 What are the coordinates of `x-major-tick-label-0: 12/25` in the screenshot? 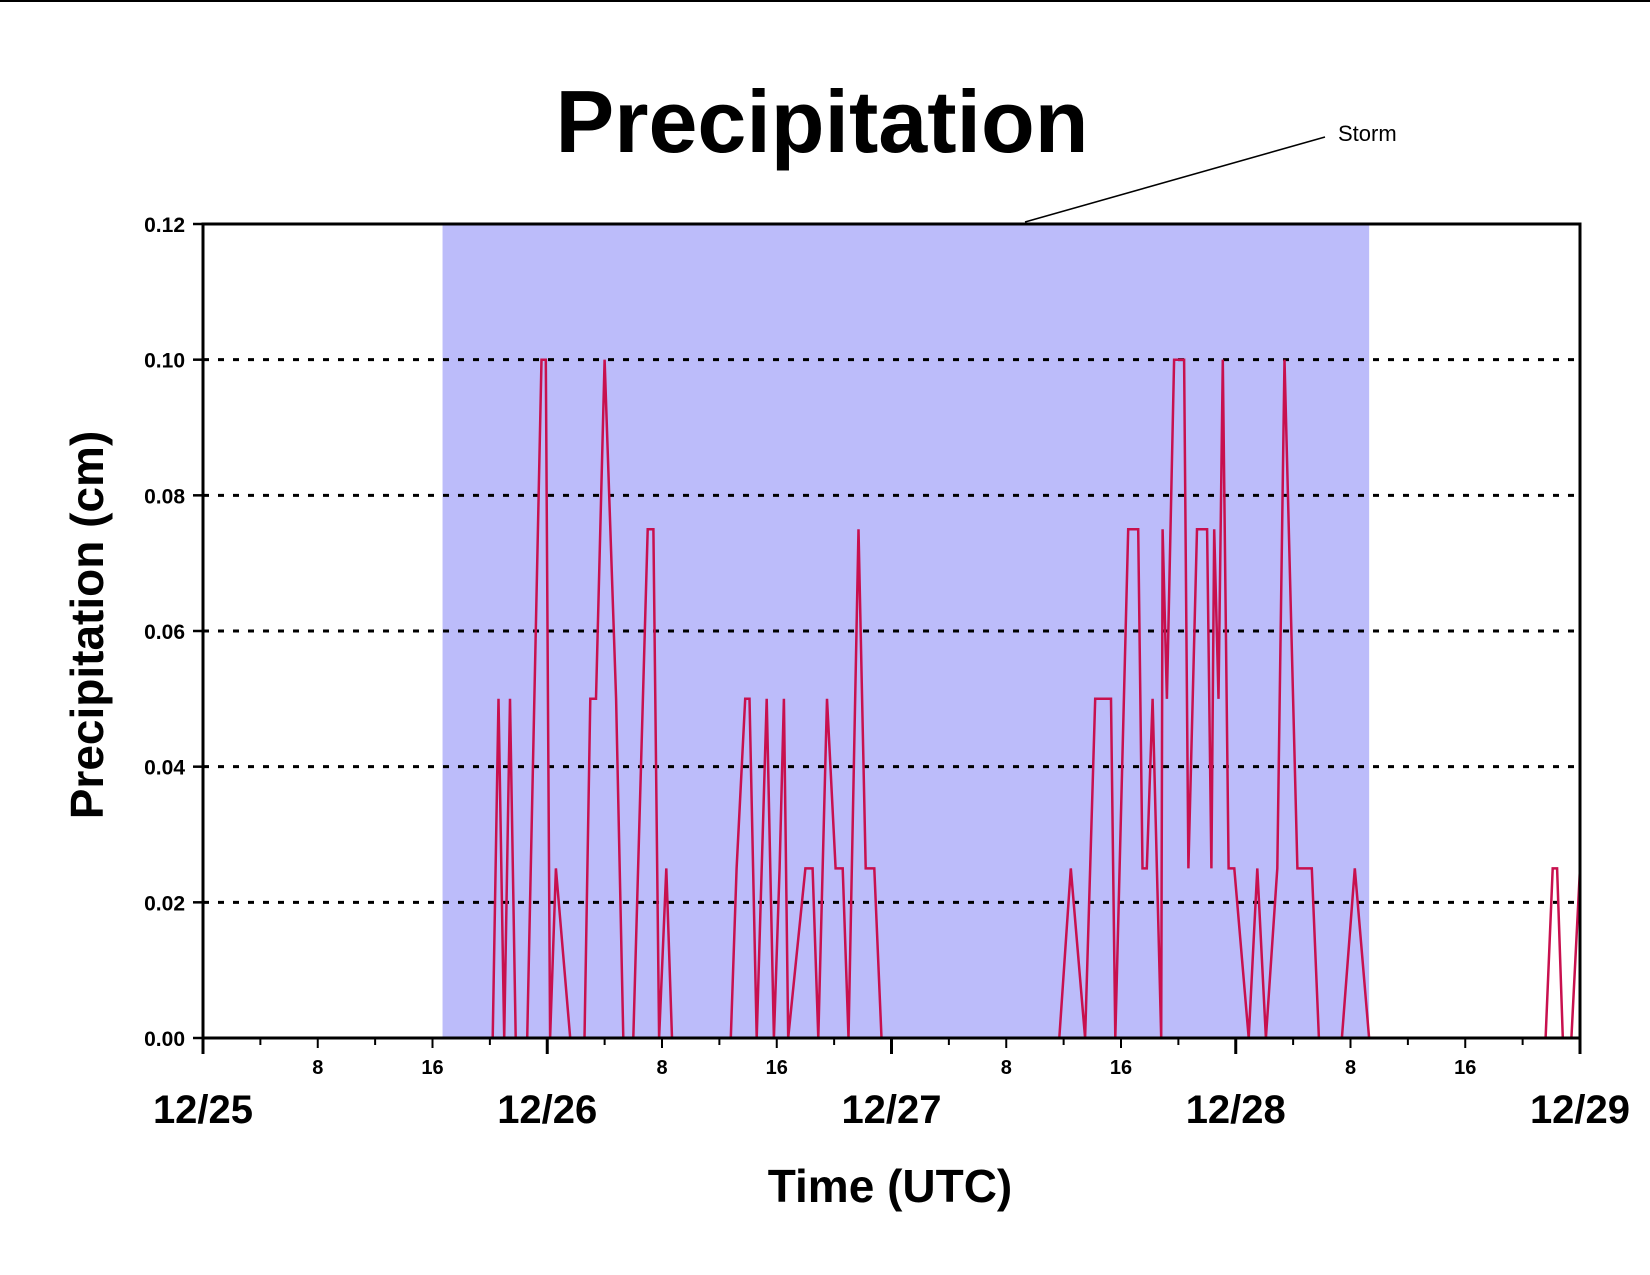 It's located at (203, 1110).